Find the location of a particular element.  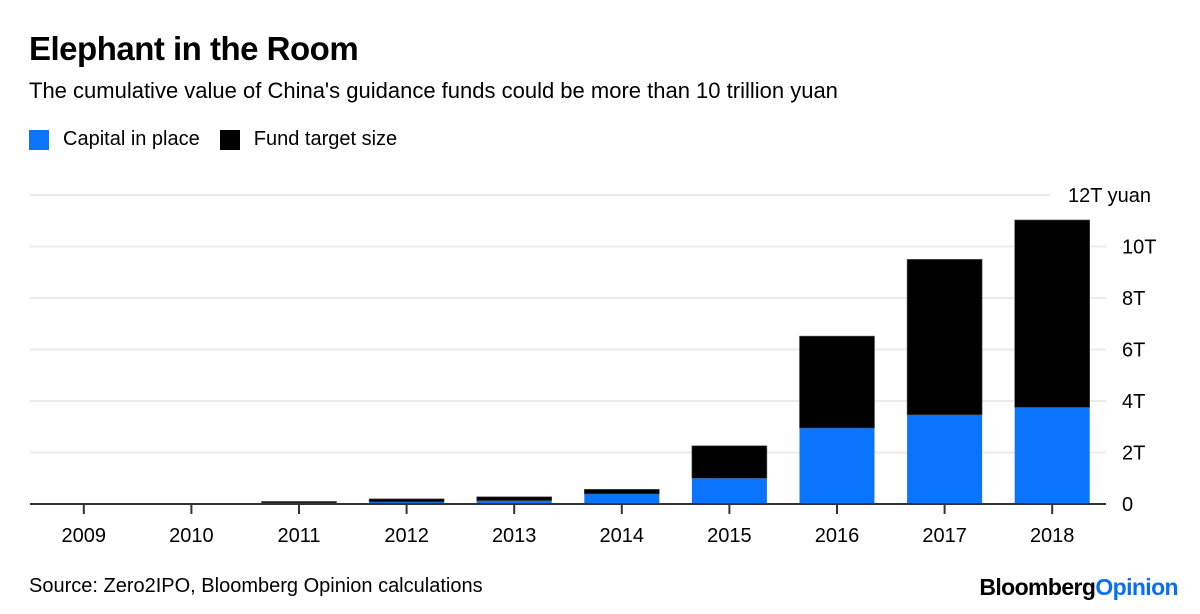

x-axis-labels: 2009 2010 2011 2012 2013 2014 2015 2016 2017 2018 is located at coordinates (568, 536).